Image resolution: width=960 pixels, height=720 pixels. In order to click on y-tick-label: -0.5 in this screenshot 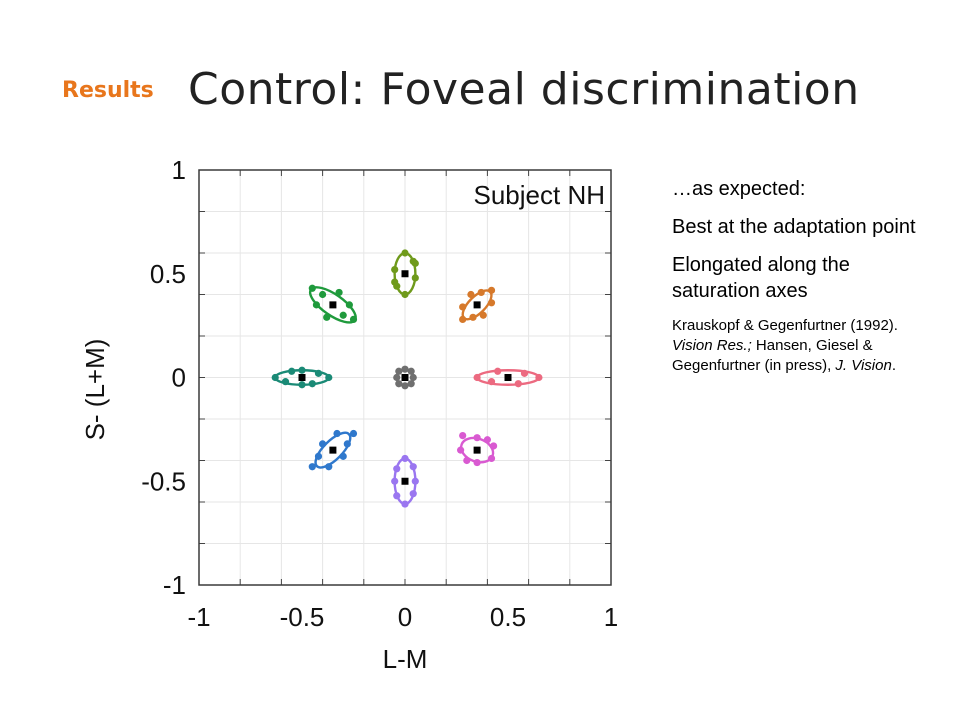, I will do `click(163, 481)`.